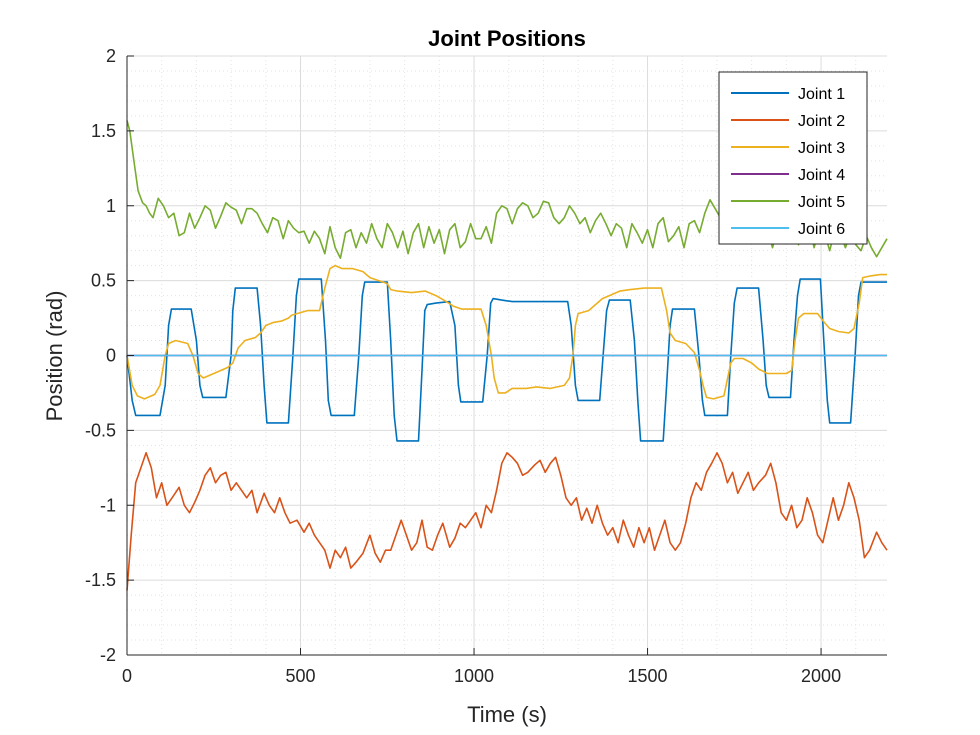 The image size is (980, 735). Describe the element at coordinates (821, 94) in the screenshot. I see `legend-label: Joint 1` at that location.